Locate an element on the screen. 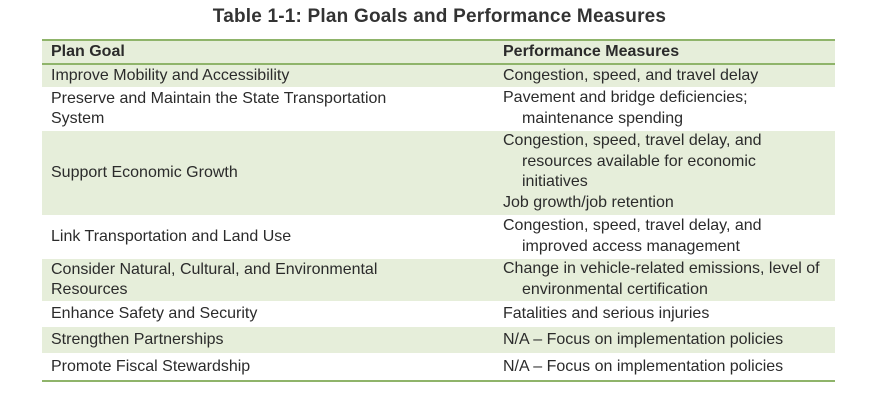 This screenshot has width=879, height=413. goal-cell: Support Economic Growth is located at coordinates (144, 172).